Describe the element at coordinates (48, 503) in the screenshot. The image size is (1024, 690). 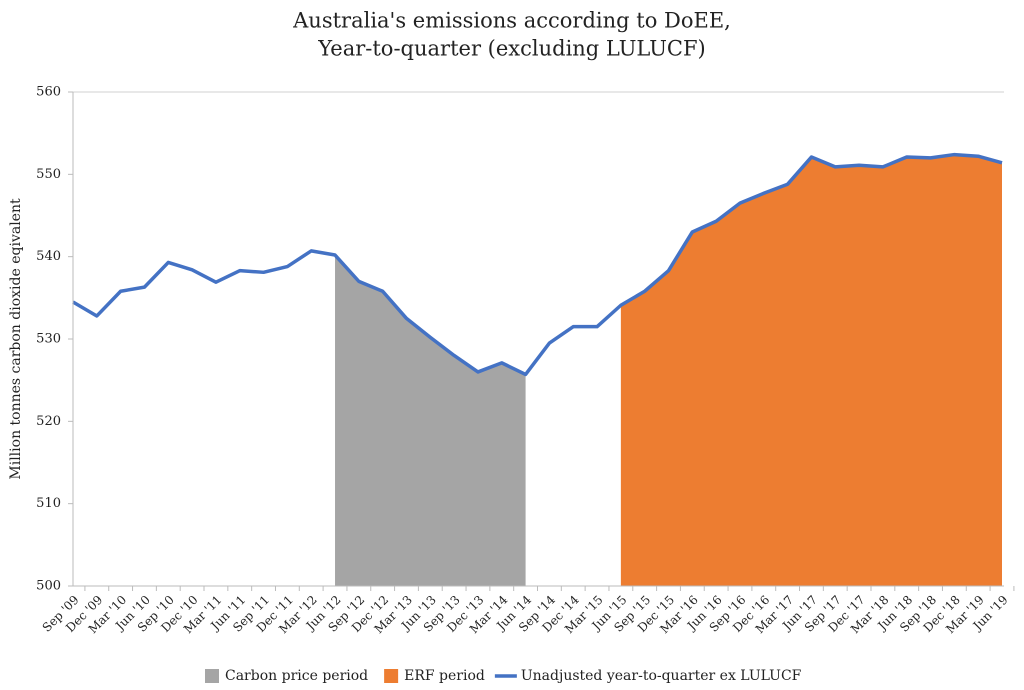
I see `y-tick-label: 510` at that location.